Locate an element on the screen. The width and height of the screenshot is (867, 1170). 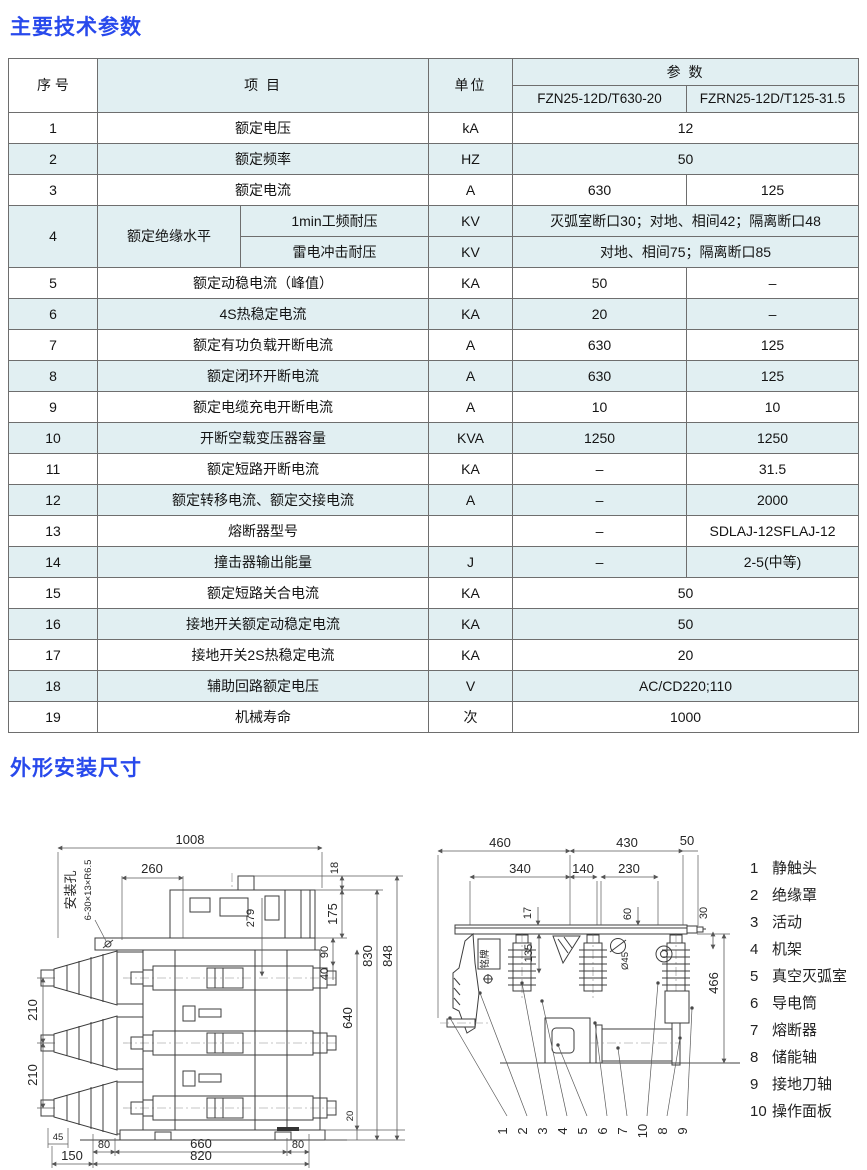
side-view-drawing: 460 430 50 340 140 230 17 135 60 Ø45 30 is located at coordinates (588, 985).